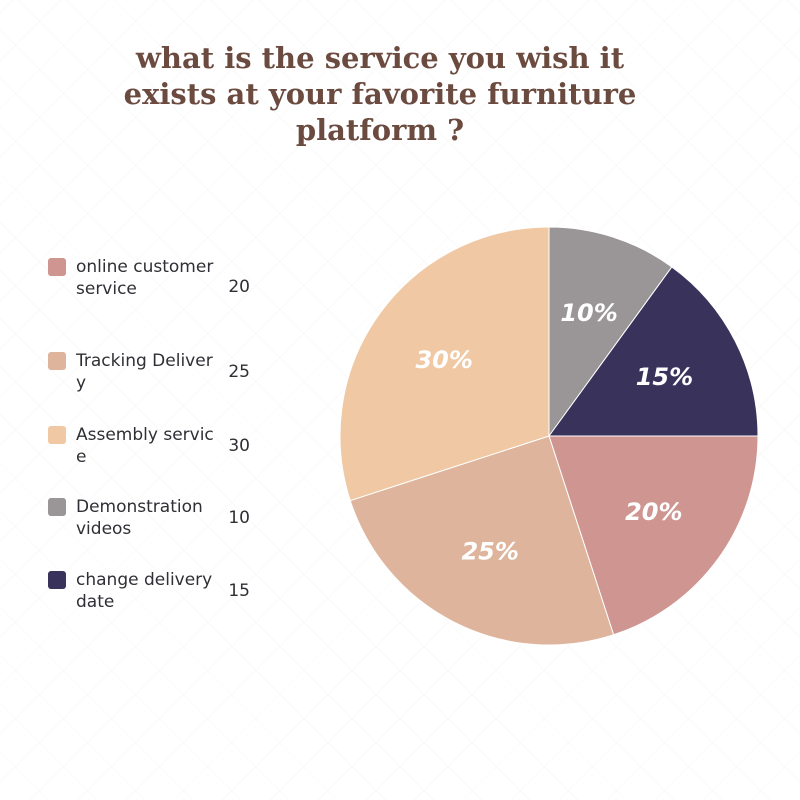 The image size is (800, 800). Describe the element at coordinates (588, 313) in the screenshot. I see `slice-label: 10%` at that location.